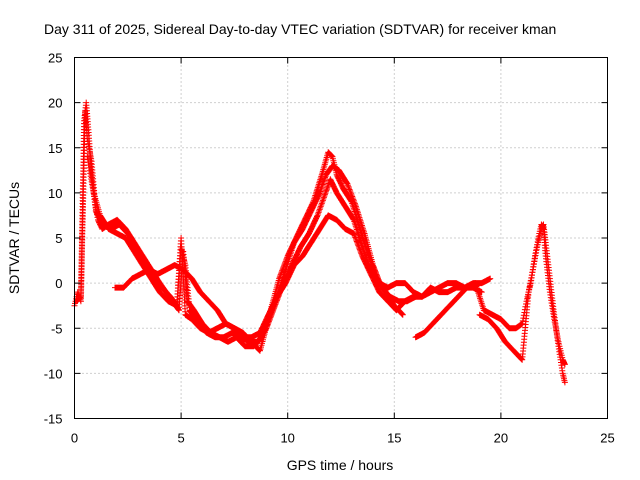  Describe the element at coordinates (55, 193) in the screenshot. I see `y-tick-label: 10` at that location.